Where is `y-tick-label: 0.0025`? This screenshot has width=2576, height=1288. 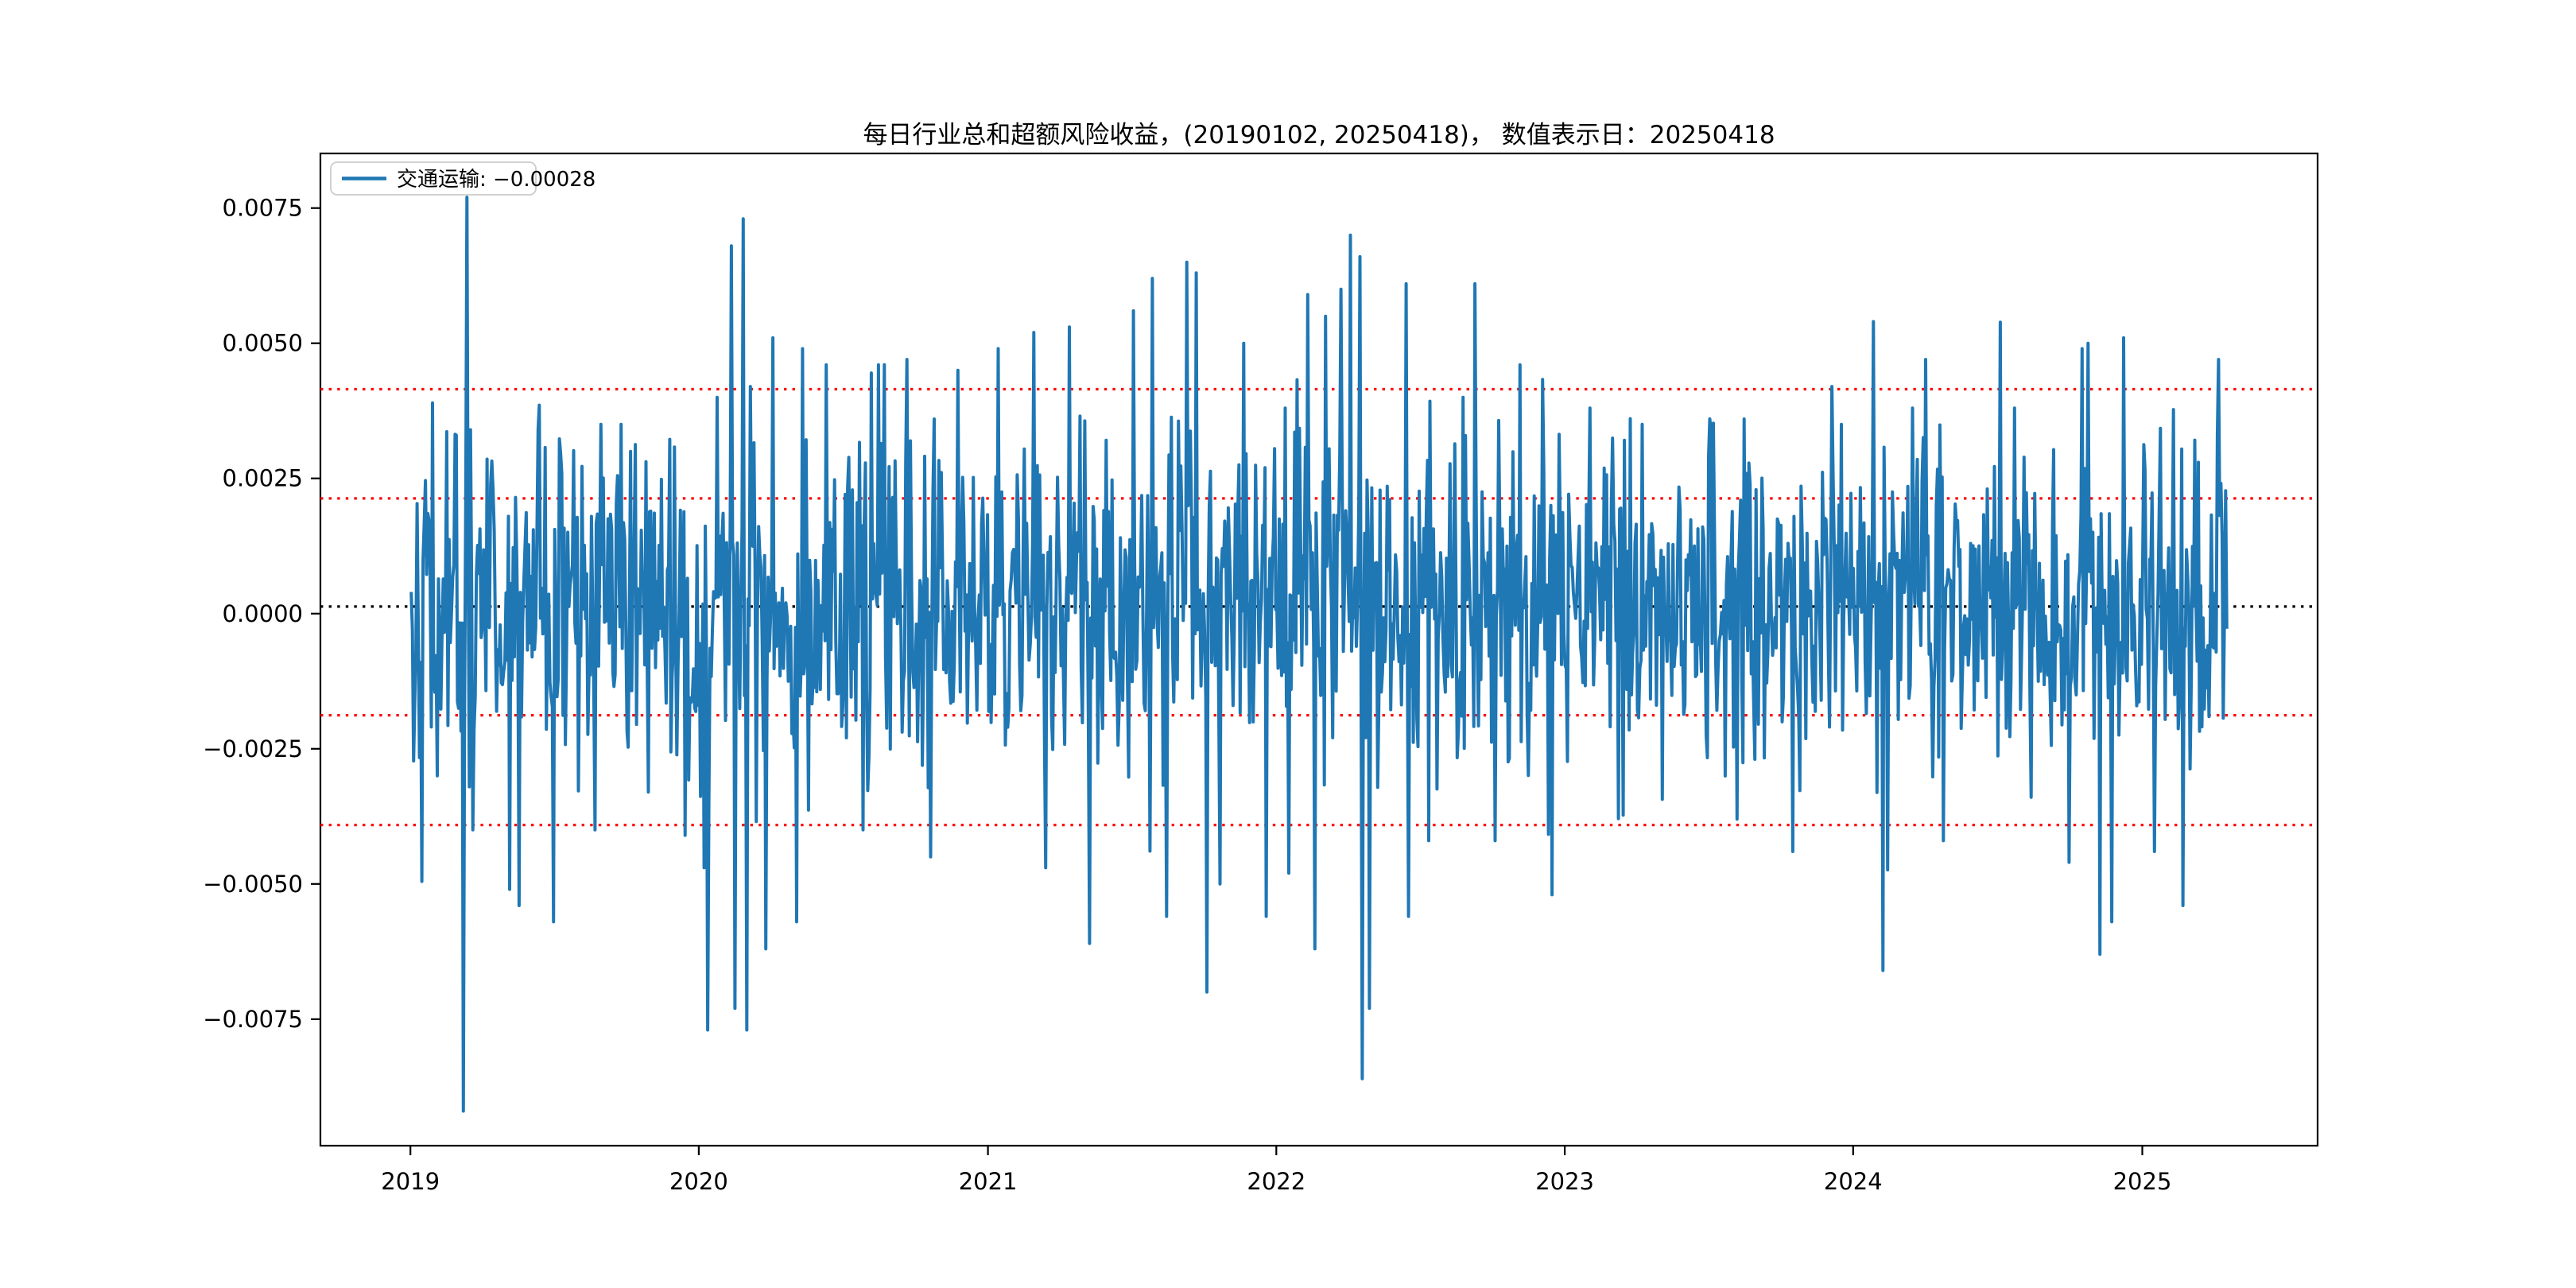
y-tick-label: 0.0025 is located at coordinates (263, 479).